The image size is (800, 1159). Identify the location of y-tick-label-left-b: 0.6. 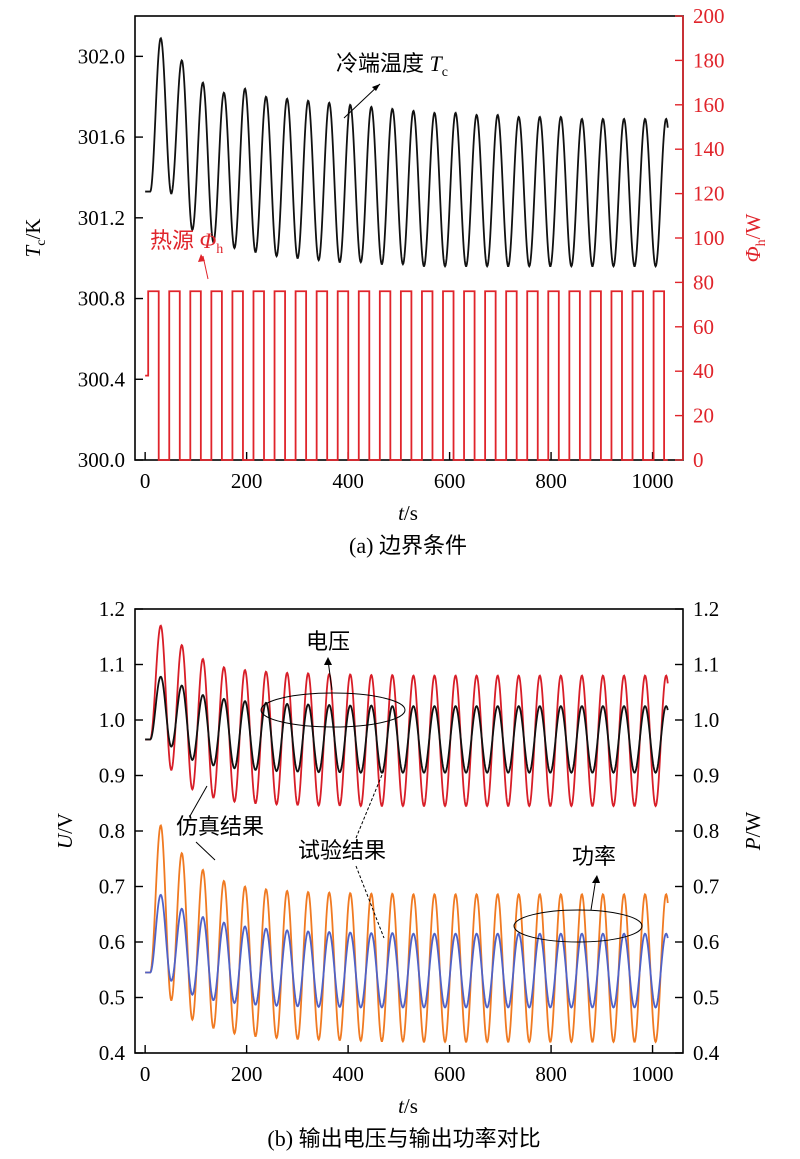
(112, 942).